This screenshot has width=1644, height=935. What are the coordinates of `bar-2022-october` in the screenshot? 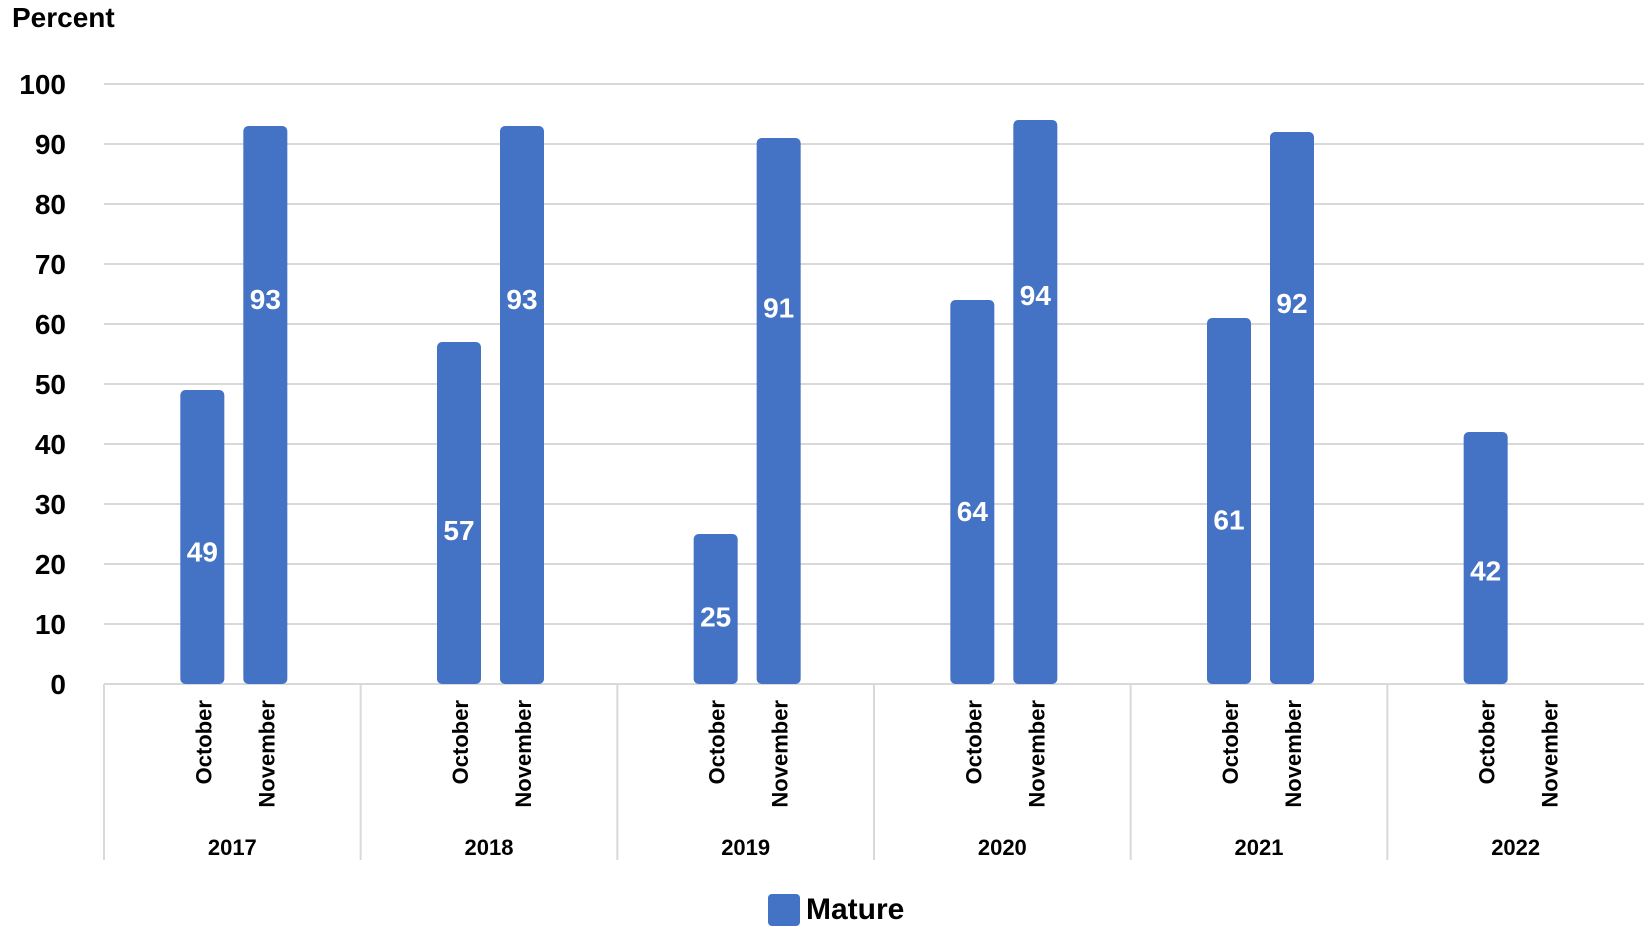 It's located at (1485, 558).